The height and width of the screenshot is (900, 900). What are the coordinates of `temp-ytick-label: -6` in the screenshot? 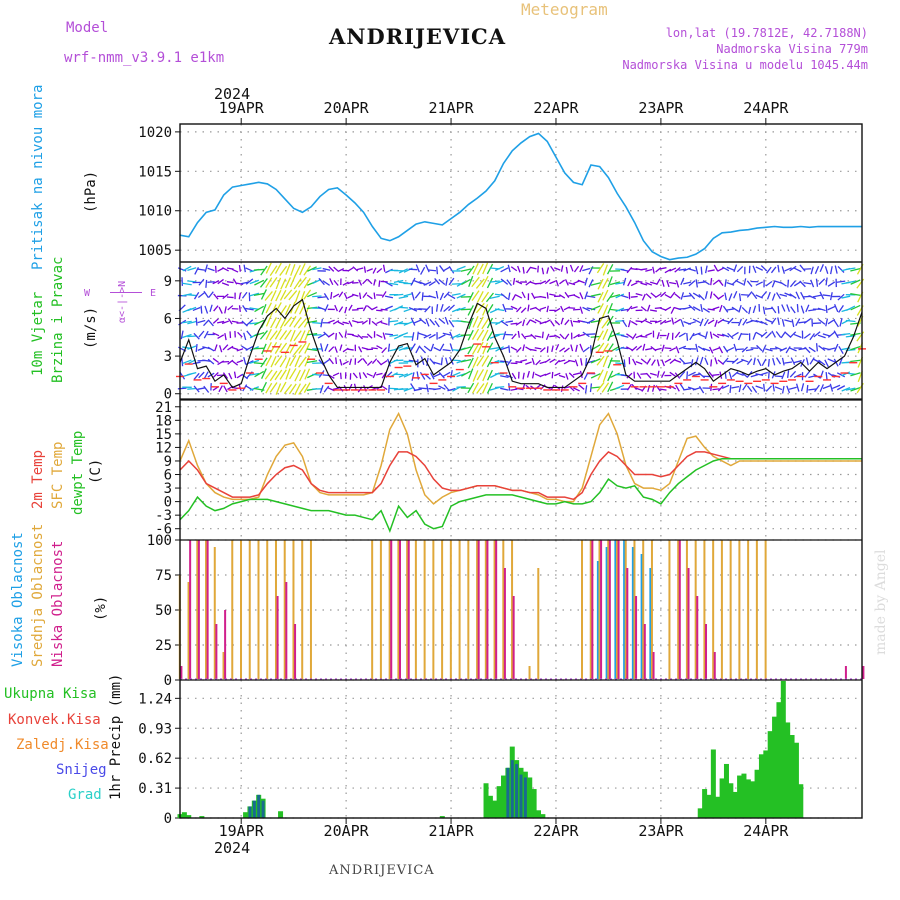 It's located at (163, 530).